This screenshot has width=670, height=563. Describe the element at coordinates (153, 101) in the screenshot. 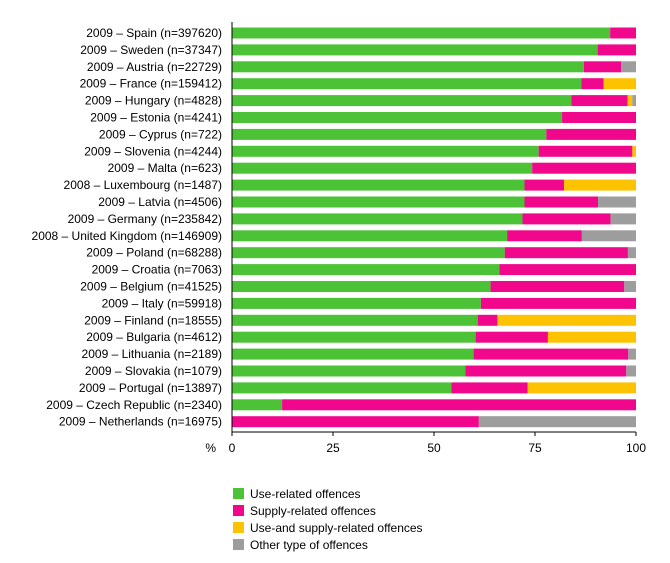

I see `category-label: 2009 – Hungary (n=4828)` at that location.